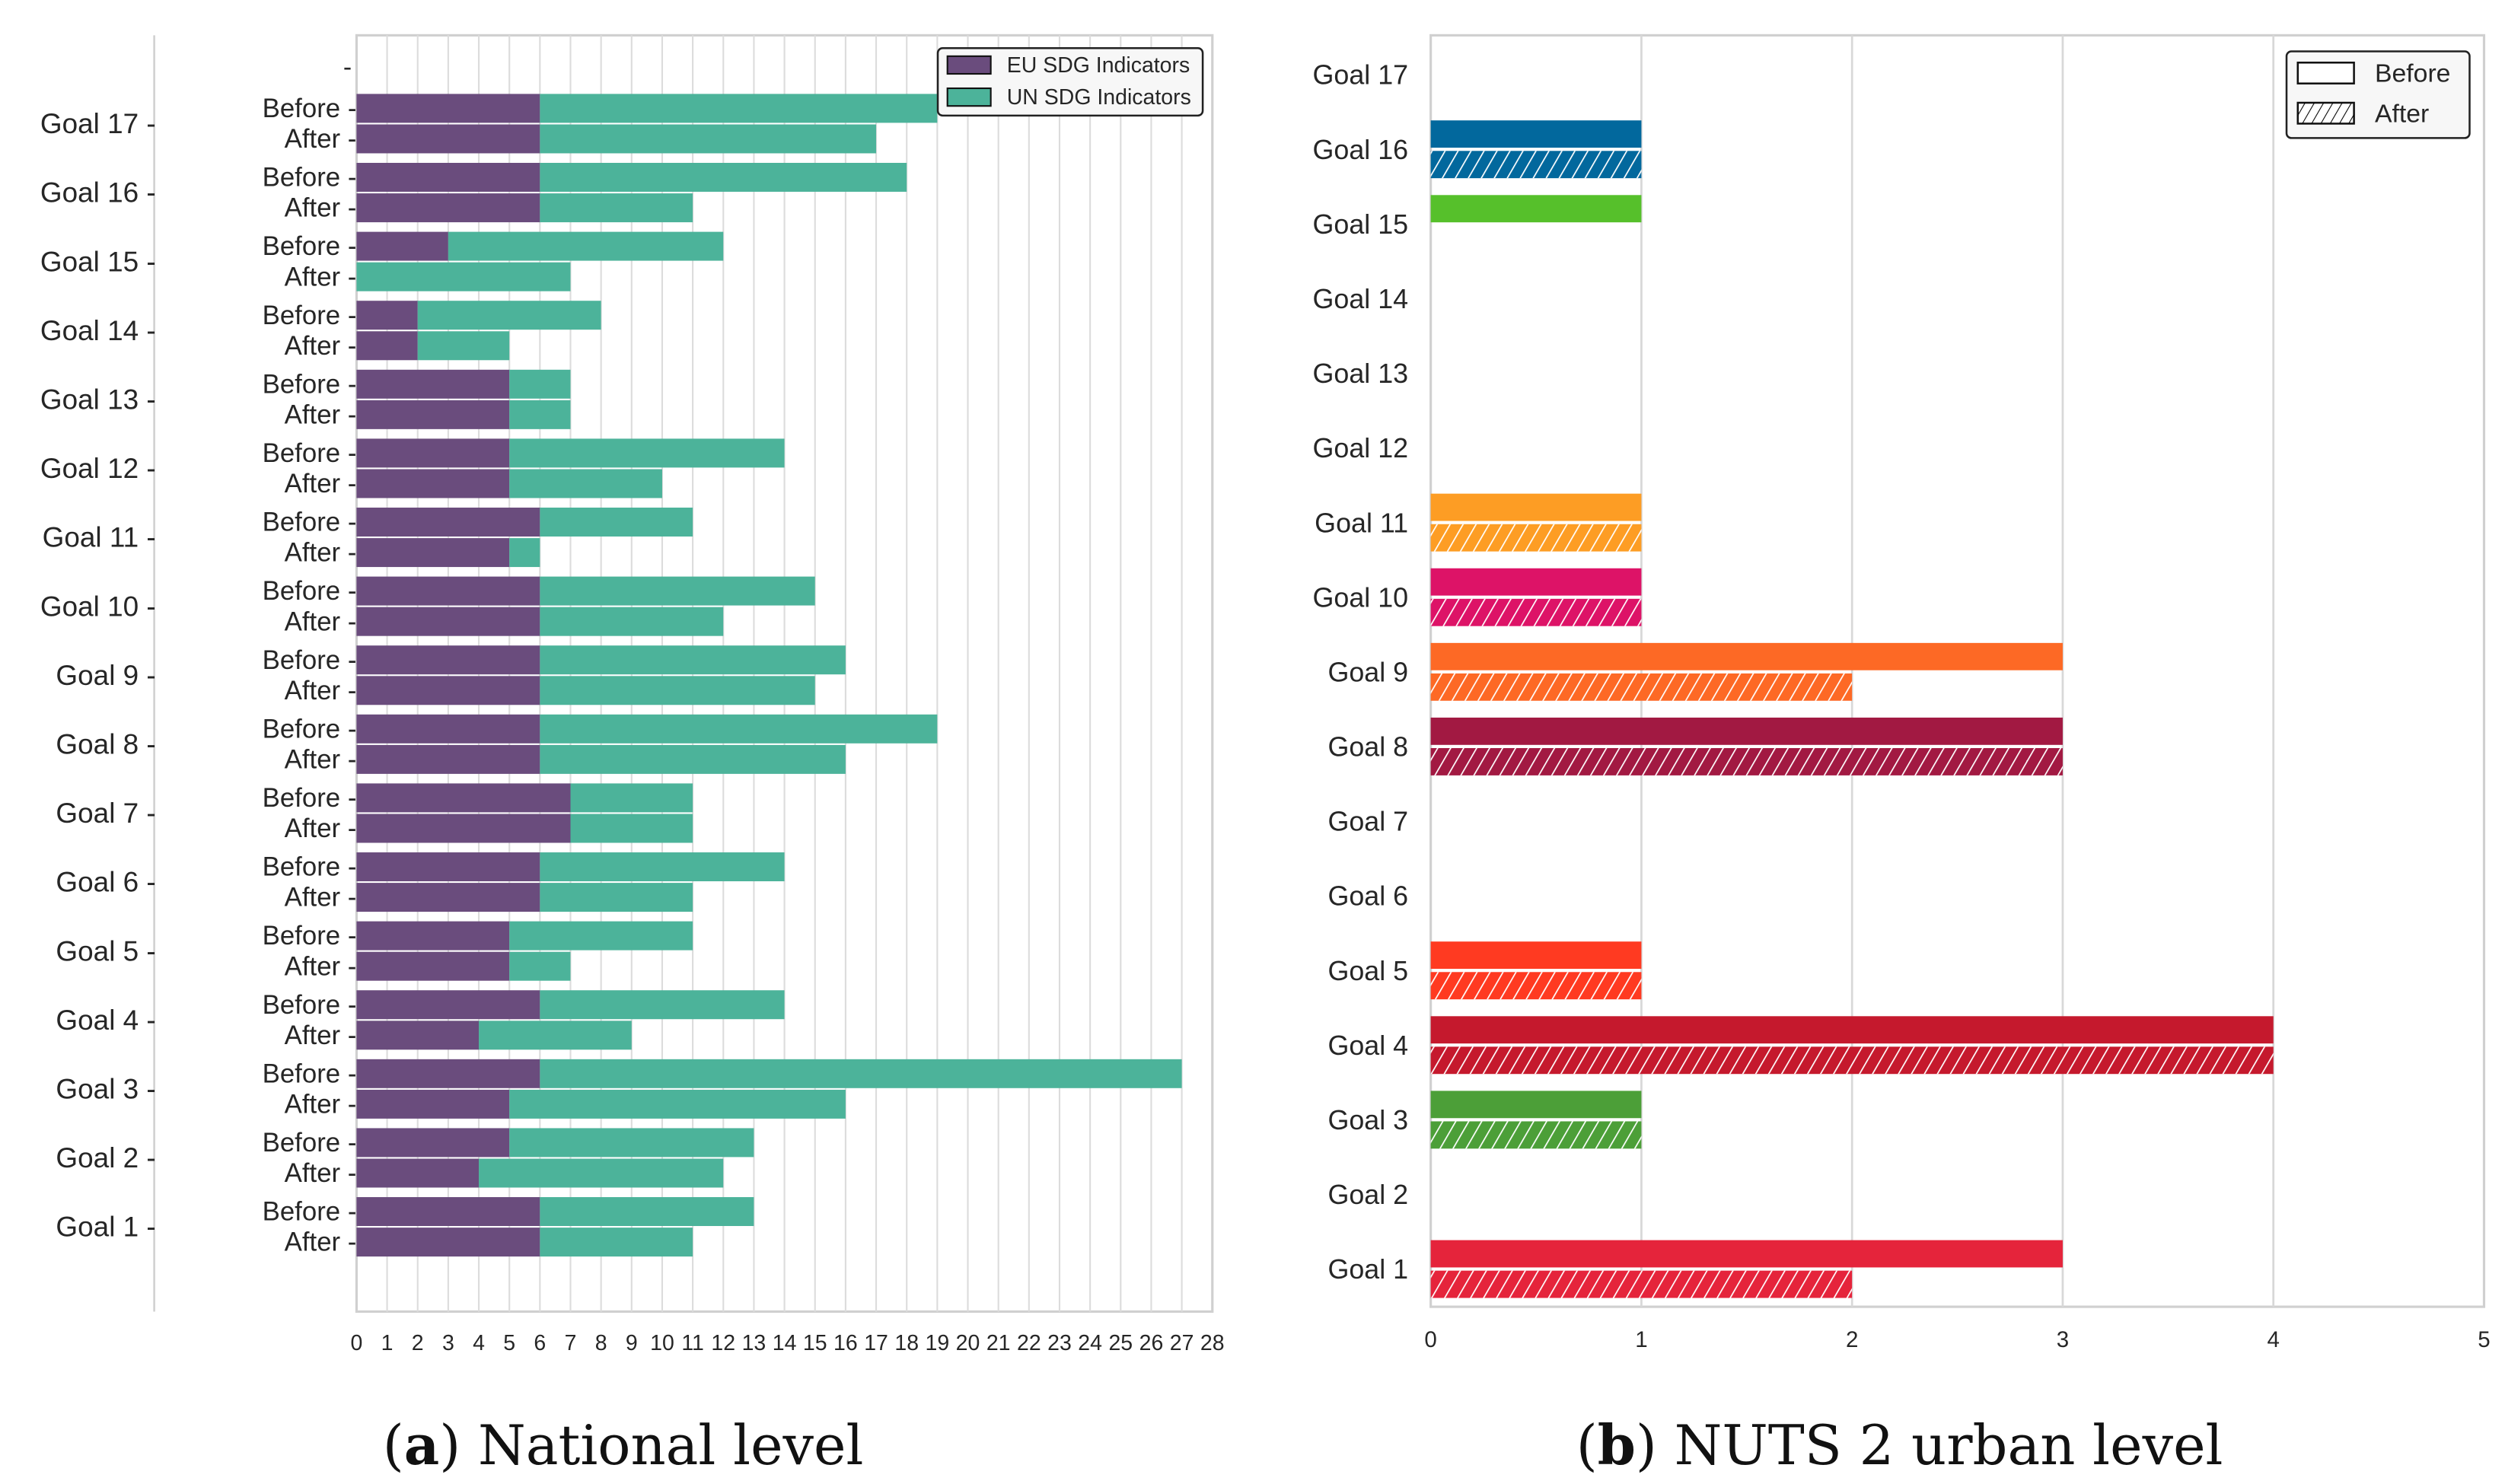  What do you see at coordinates (662, 1343) in the screenshot?
I see `x-tick-label: 10` at bounding box center [662, 1343].